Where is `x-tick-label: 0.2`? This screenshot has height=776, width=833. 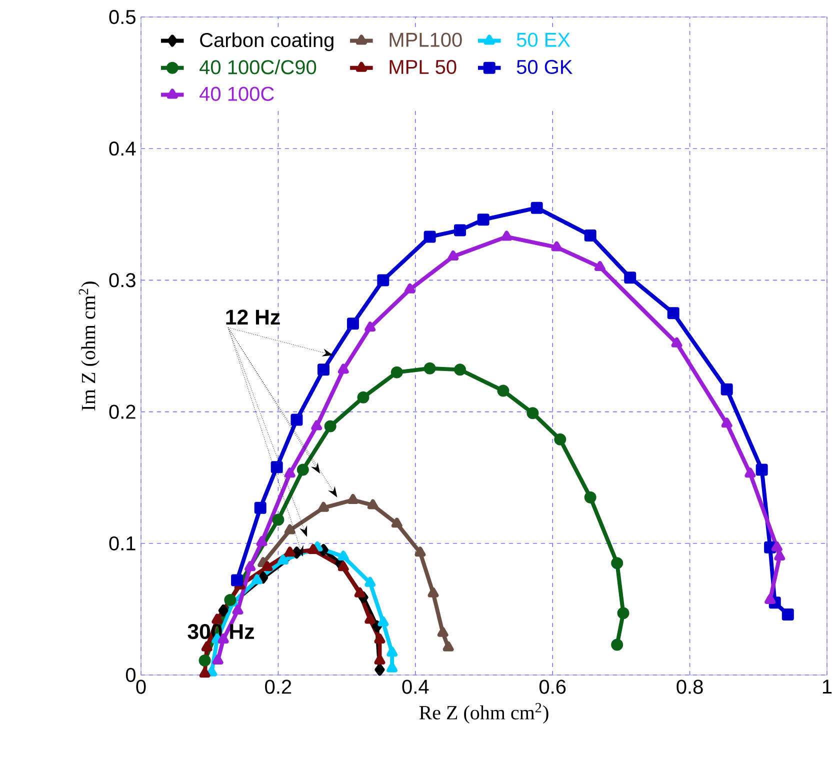 x-tick-label: 0.2 is located at coordinates (278, 687).